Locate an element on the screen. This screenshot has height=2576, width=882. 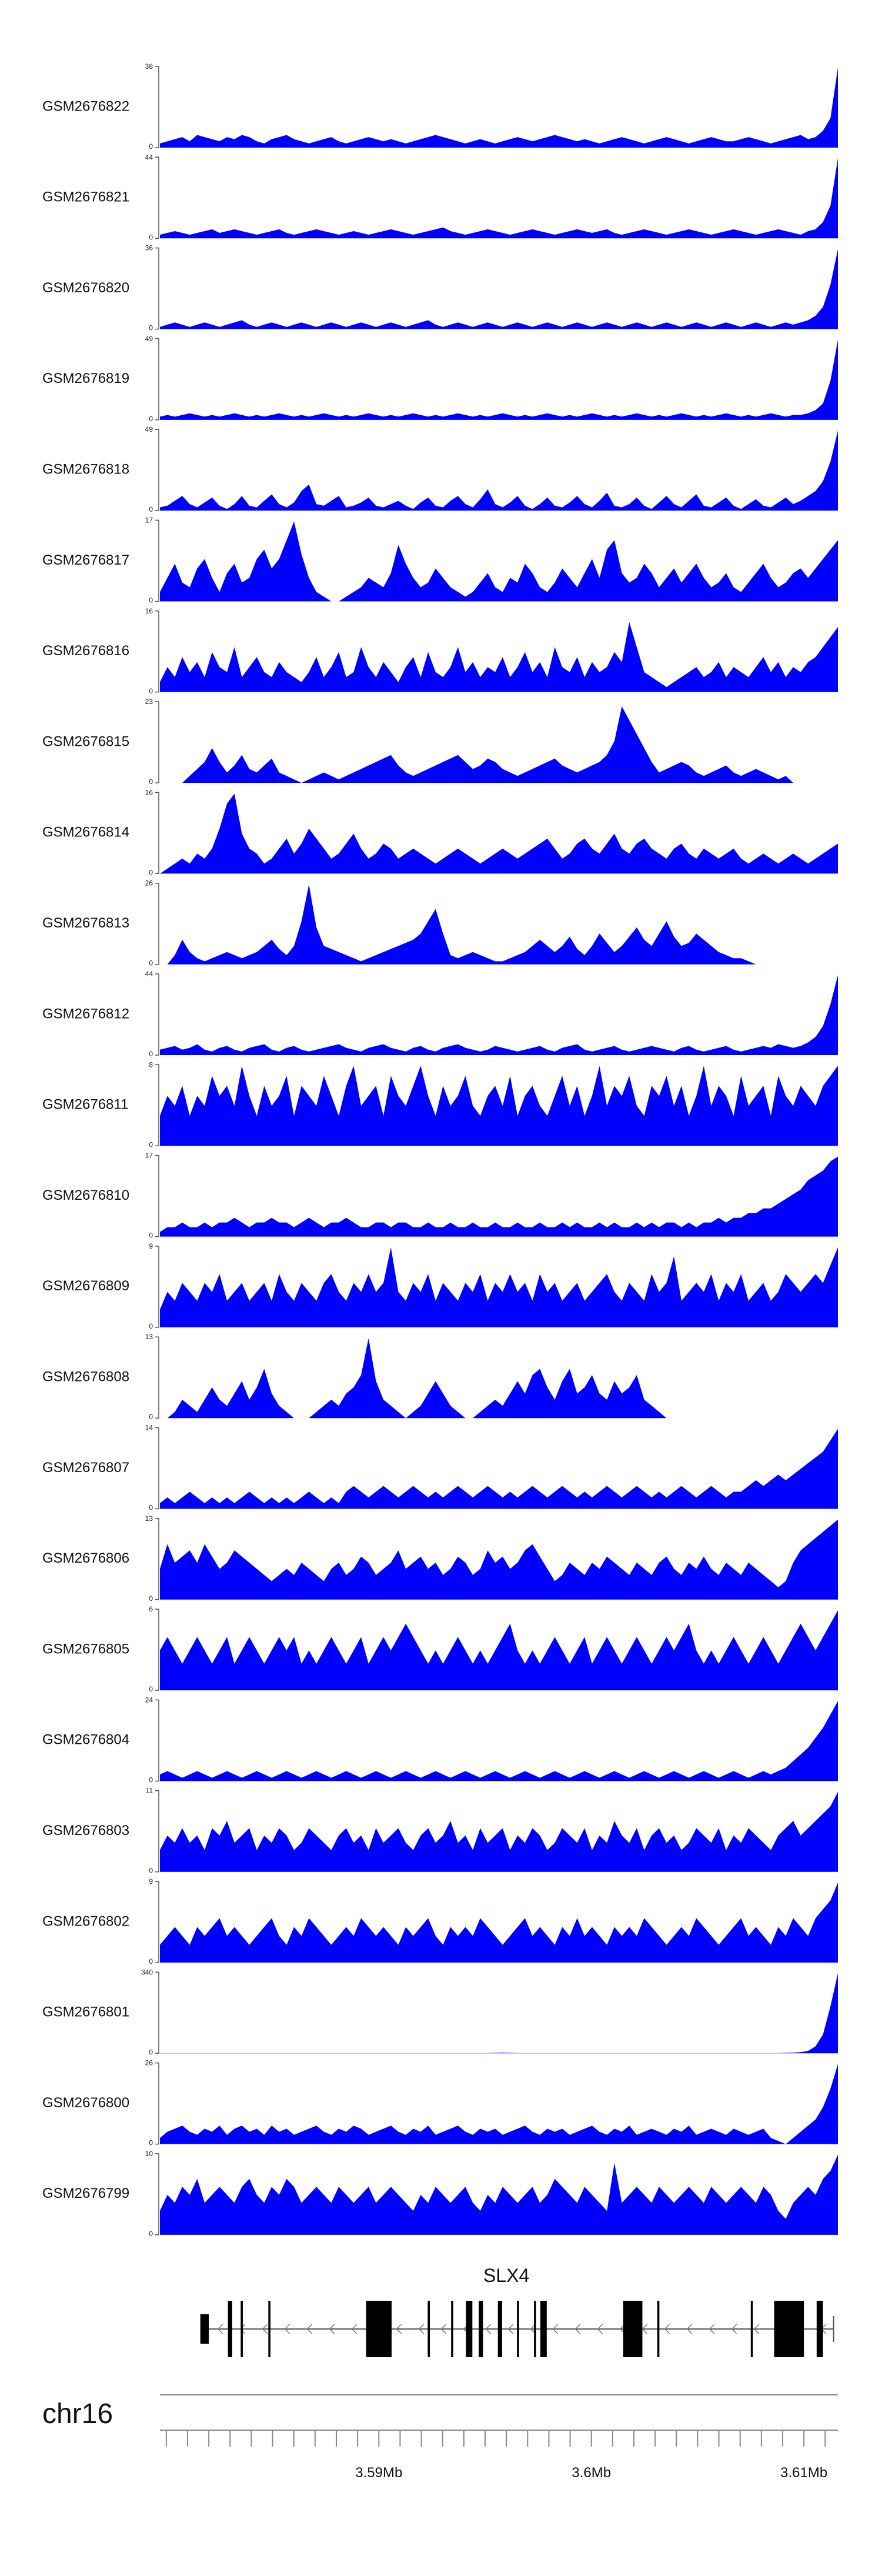
track-gsm2676813: GSM2676813 26 0 is located at coordinates (440, 923).